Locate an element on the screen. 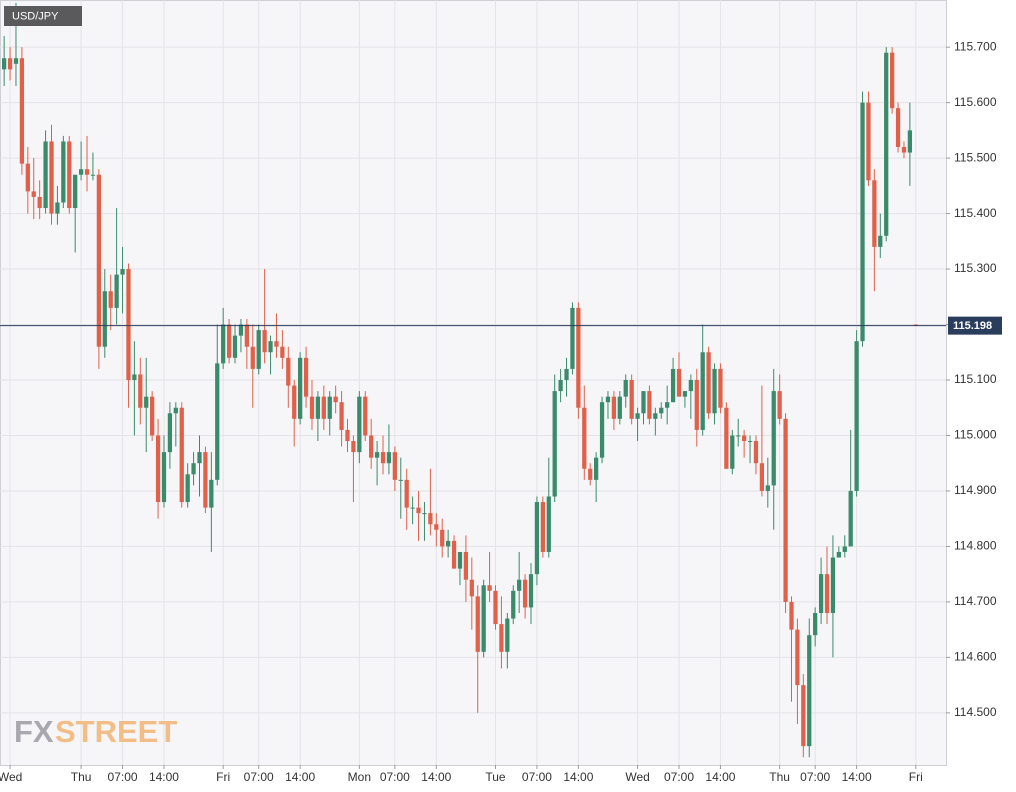  watermark-street: STREET is located at coordinates (116, 731).